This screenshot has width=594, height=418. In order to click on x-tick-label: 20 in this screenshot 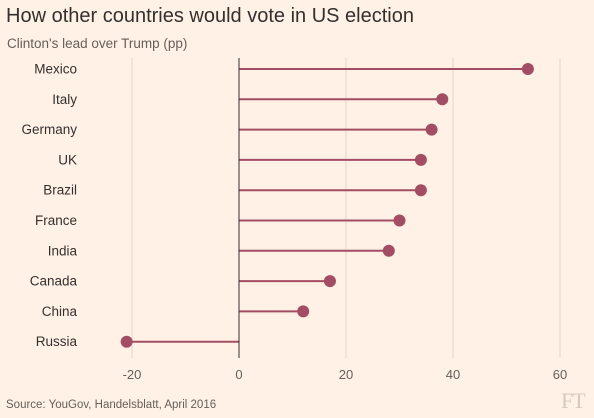, I will do `click(346, 374)`.